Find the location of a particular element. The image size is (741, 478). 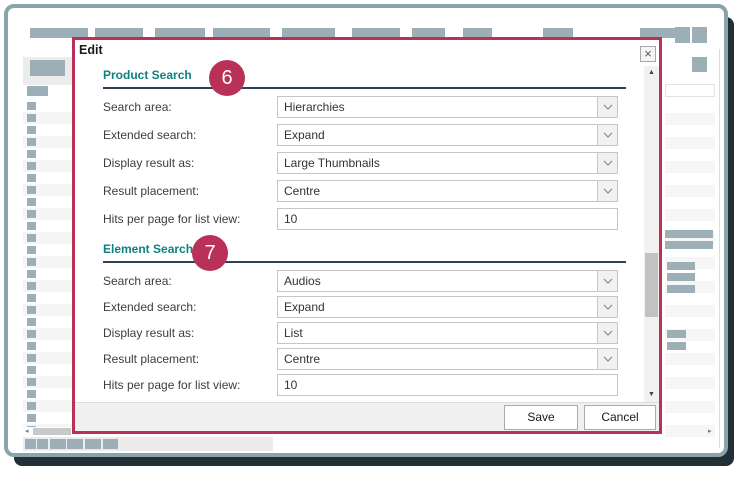

left-panel-header is located at coordinates (47, 71).